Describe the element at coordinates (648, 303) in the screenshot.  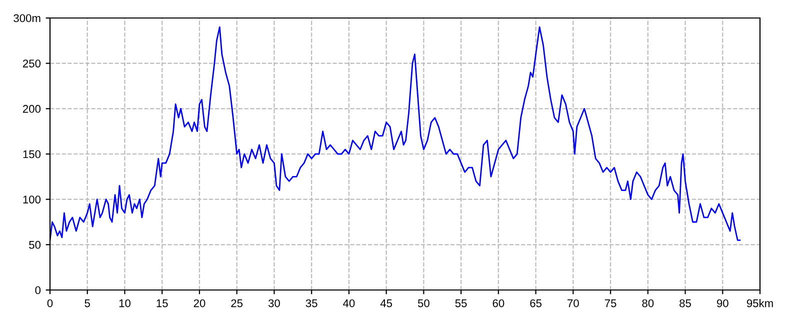
I see `x-tick-label: 80` at that location.